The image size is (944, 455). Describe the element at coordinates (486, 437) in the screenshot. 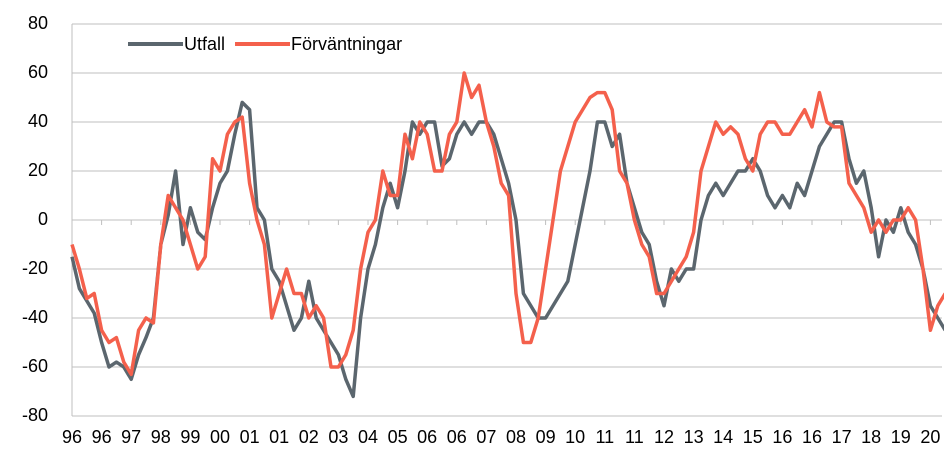

I see `x-tick-label: 07` at that location.